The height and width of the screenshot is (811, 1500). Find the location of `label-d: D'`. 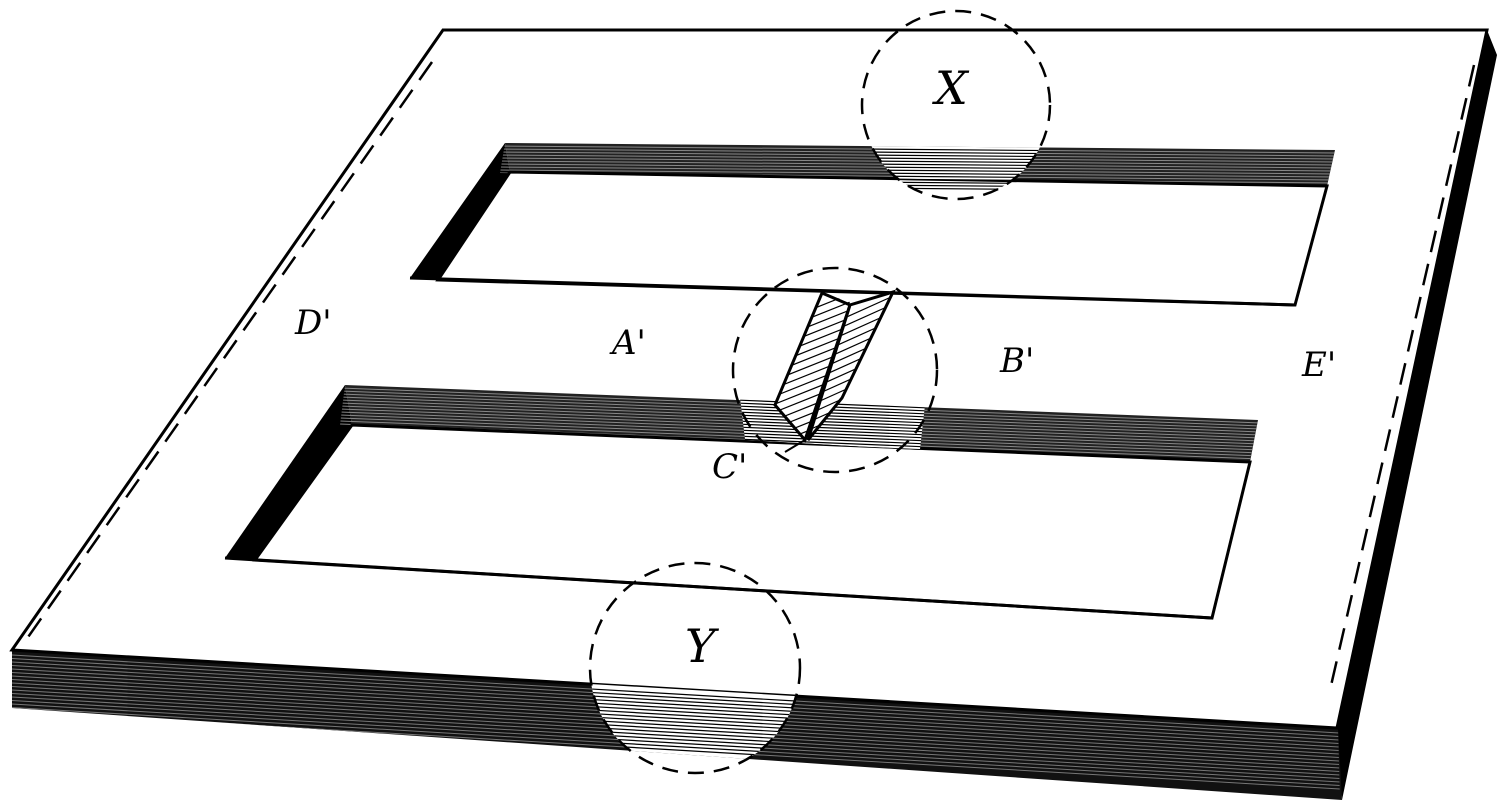

label-d: D' is located at coordinates (313, 323).